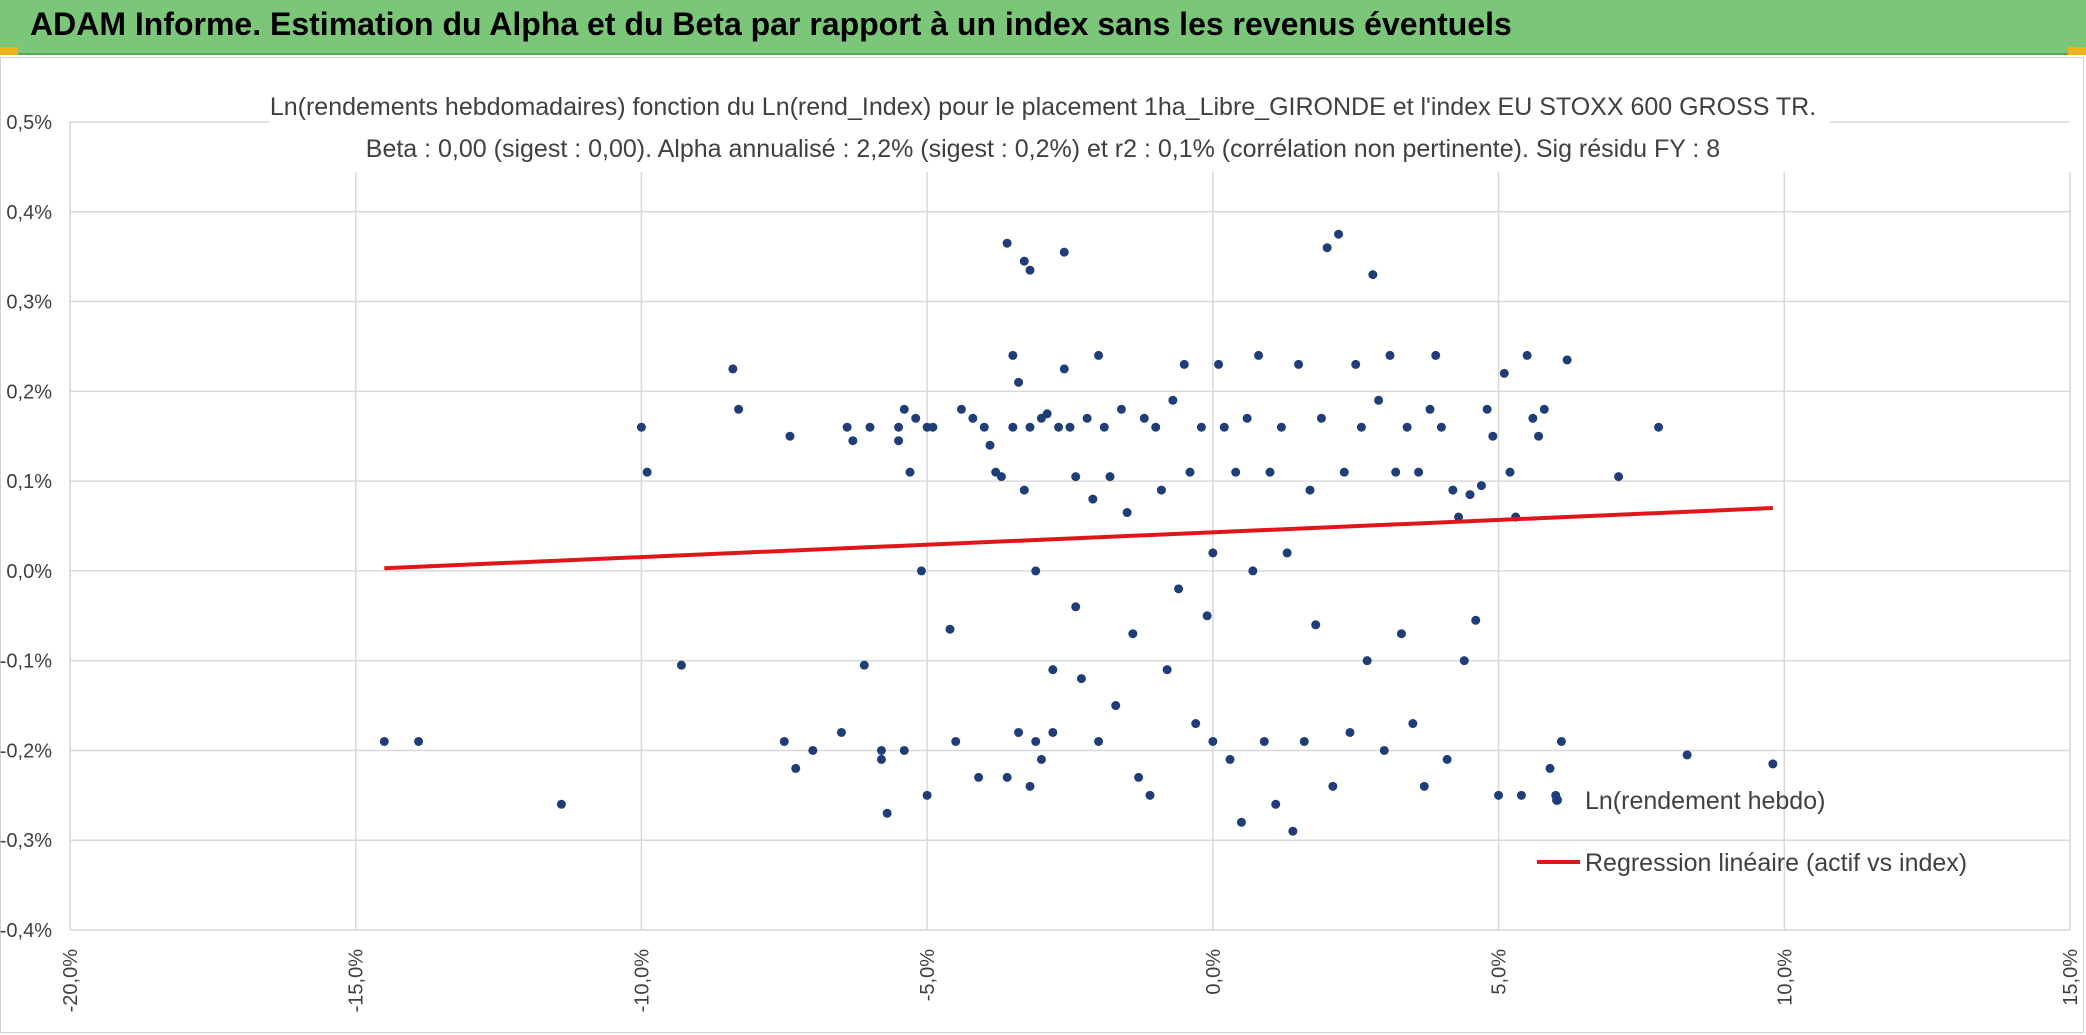  Describe the element at coordinates (928, 975) in the screenshot. I see `x-tick-label: -5,0%` at that location.